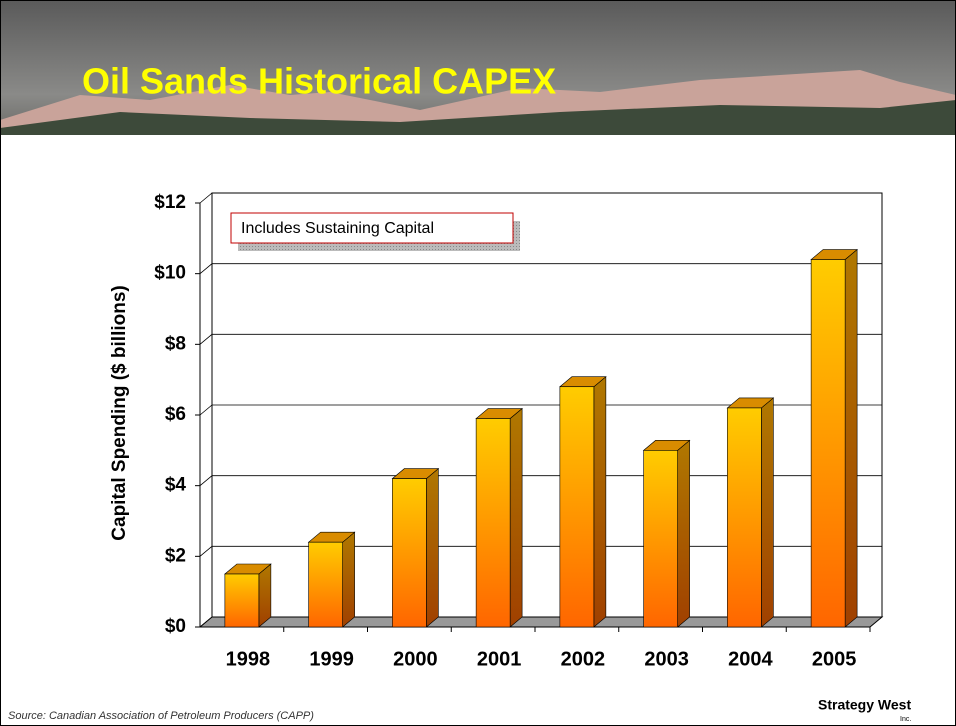 This screenshot has width=956, height=726. I want to click on x-tick-label: 2005, so click(834, 659).